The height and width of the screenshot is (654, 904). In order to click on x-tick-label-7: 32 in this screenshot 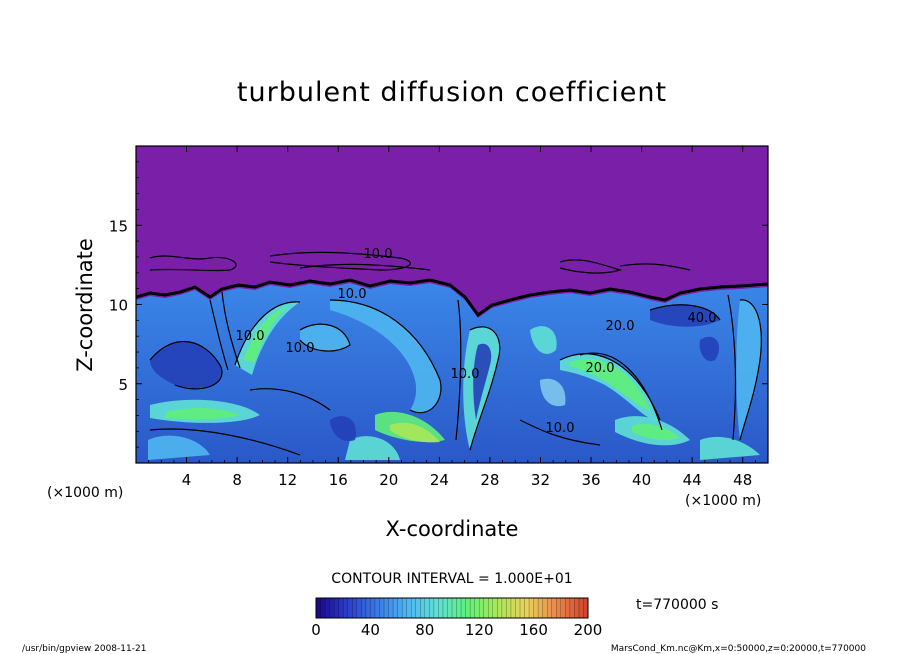, I will do `click(540, 480)`.